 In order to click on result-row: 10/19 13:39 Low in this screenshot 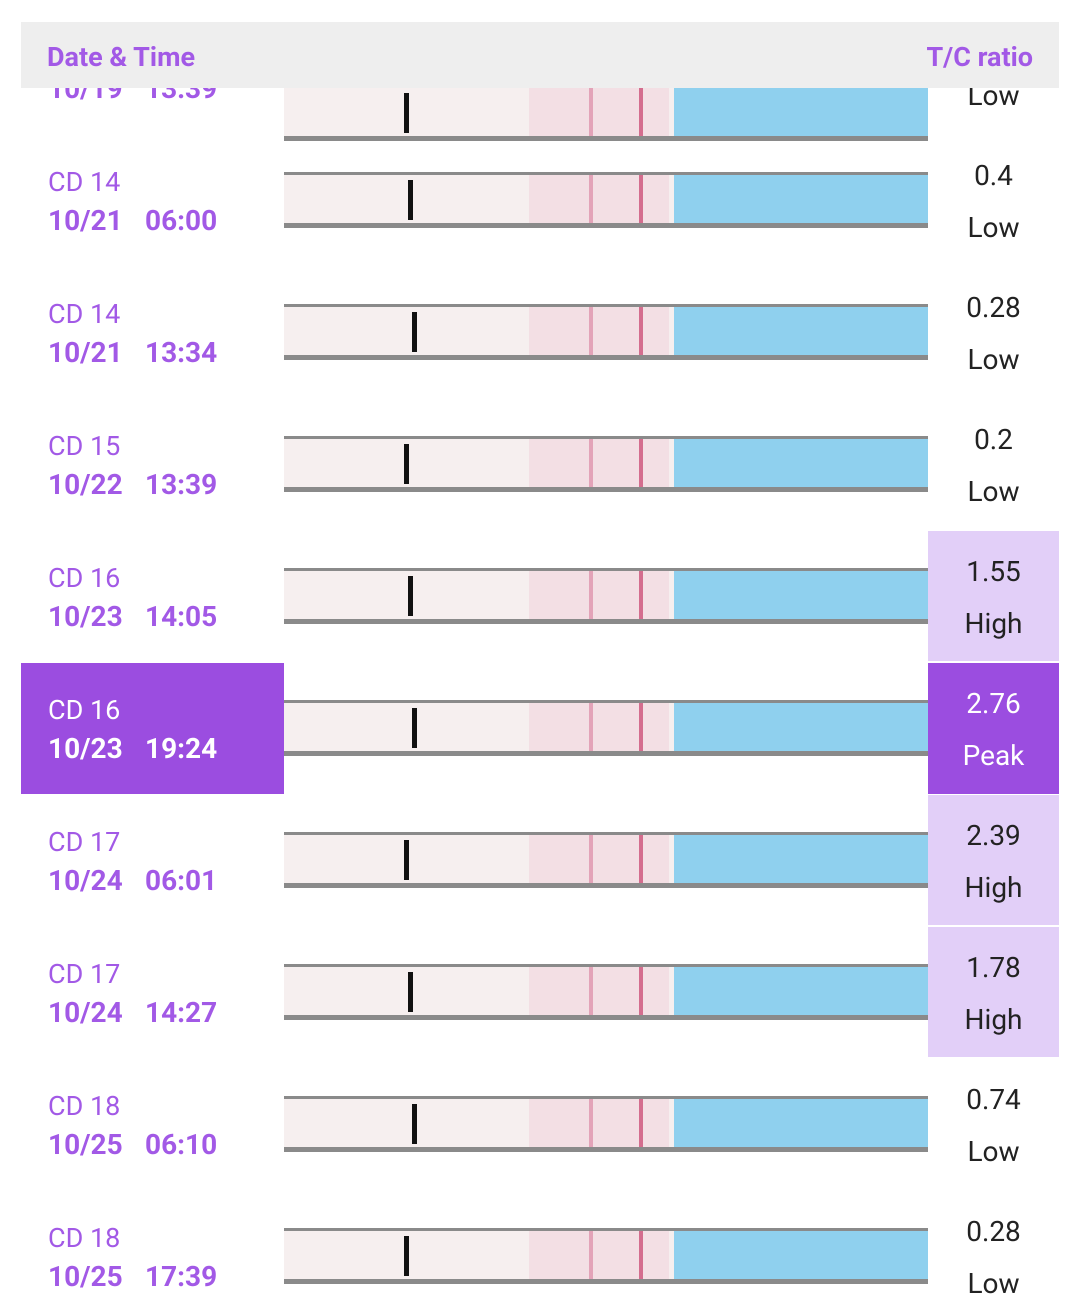, I will do `click(540, 72)`.